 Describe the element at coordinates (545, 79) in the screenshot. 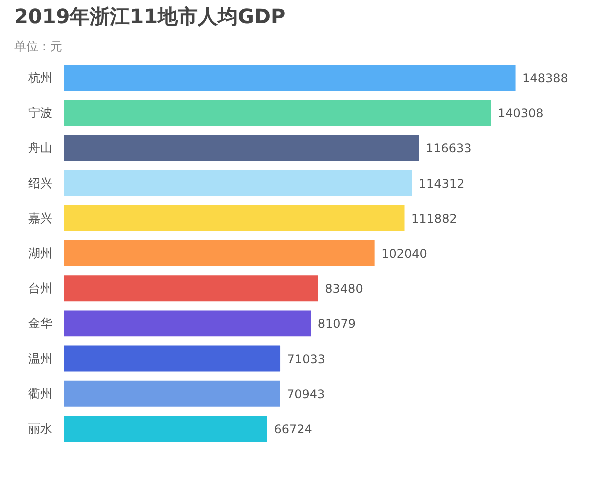

I see `data-label: 148388` at that location.